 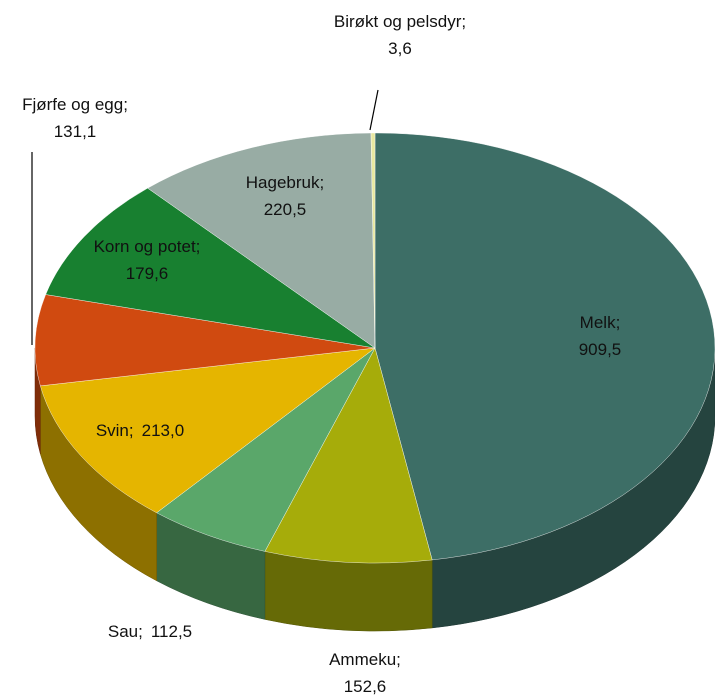 What do you see at coordinates (163, 430) in the screenshot?
I see `label-value: 213,0` at bounding box center [163, 430].